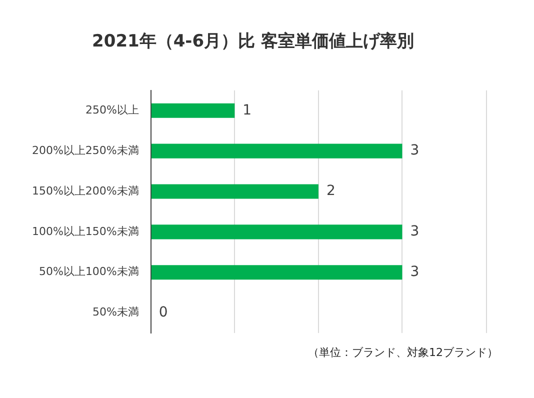  Describe the element at coordinates (403, 353) in the screenshot. I see `text: （単位：ブランド、対象12ブランド）` at that location.